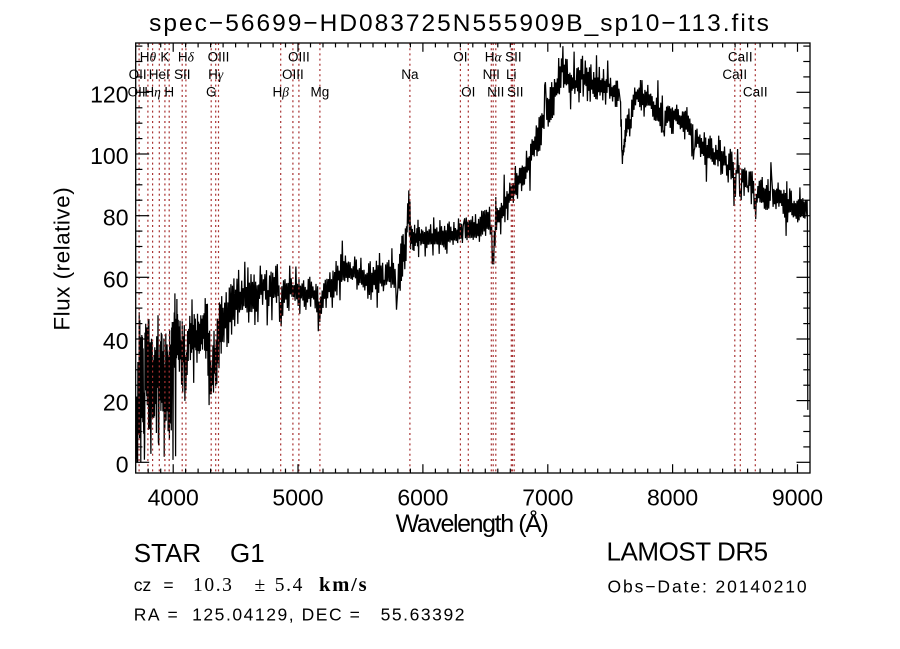 This screenshot has height=649, width=900. Describe the element at coordinates (62, 259) in the screenshot. I see `svg-text: Flux (relative)` at that location.